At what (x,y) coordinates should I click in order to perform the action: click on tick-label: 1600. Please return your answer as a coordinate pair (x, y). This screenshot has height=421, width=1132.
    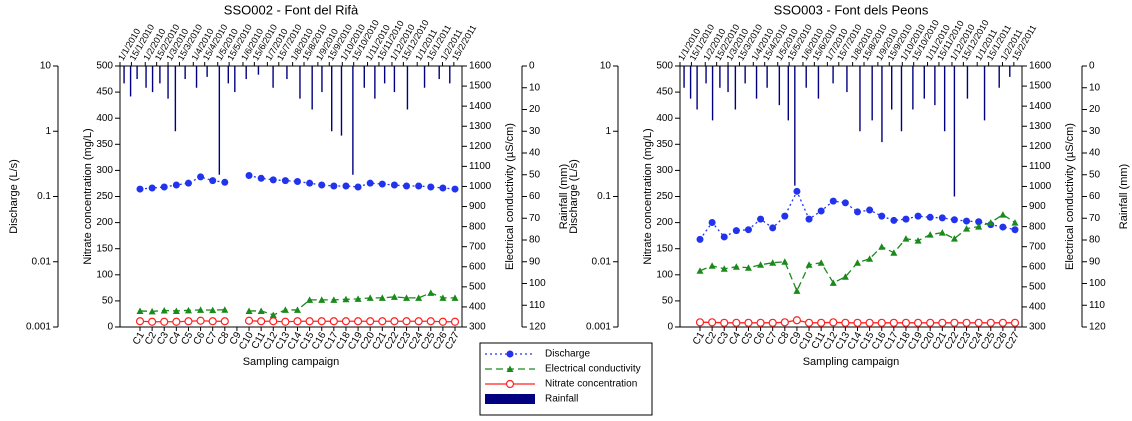
    Looking at the image, I should click on (480, 66).